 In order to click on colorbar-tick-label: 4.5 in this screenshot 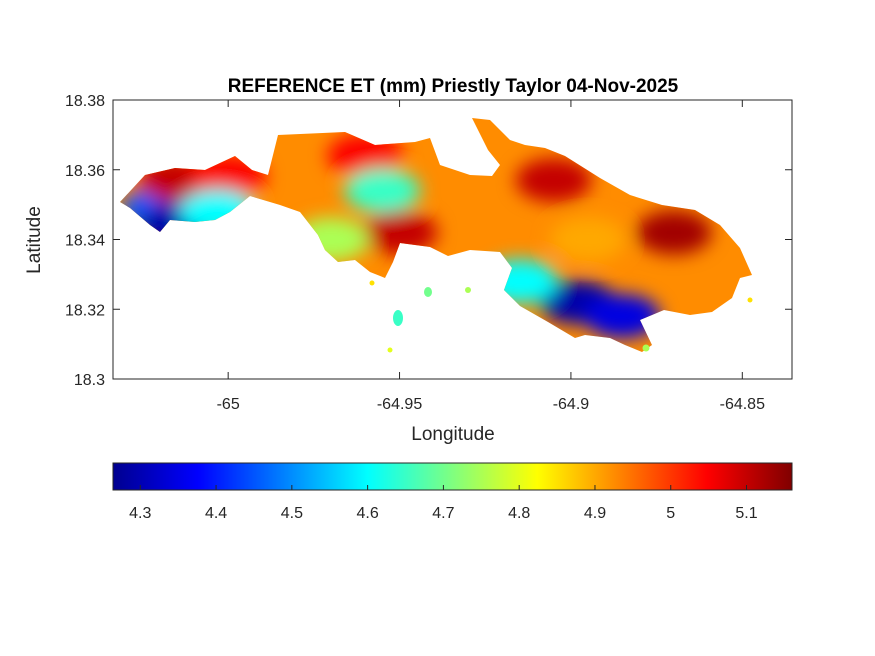, I will do `click(292, 513)`.